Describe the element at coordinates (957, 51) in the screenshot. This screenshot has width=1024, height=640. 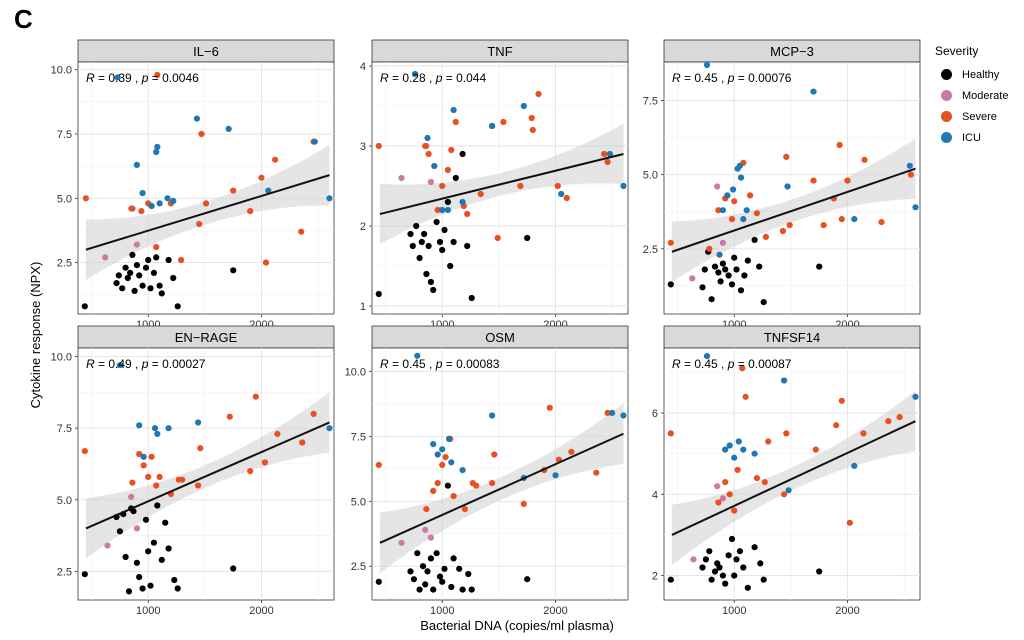
I see `legend-title: Severity` at that location.